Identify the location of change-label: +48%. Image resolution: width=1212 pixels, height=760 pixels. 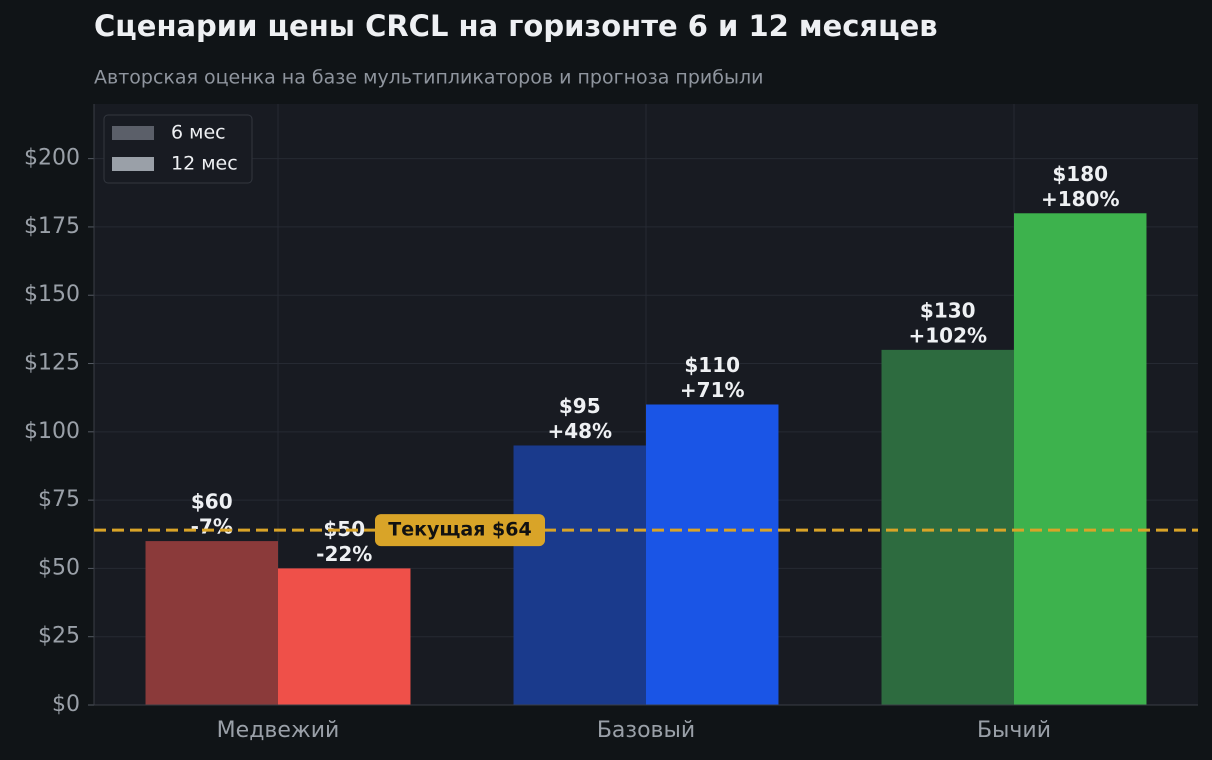
(579, 431).